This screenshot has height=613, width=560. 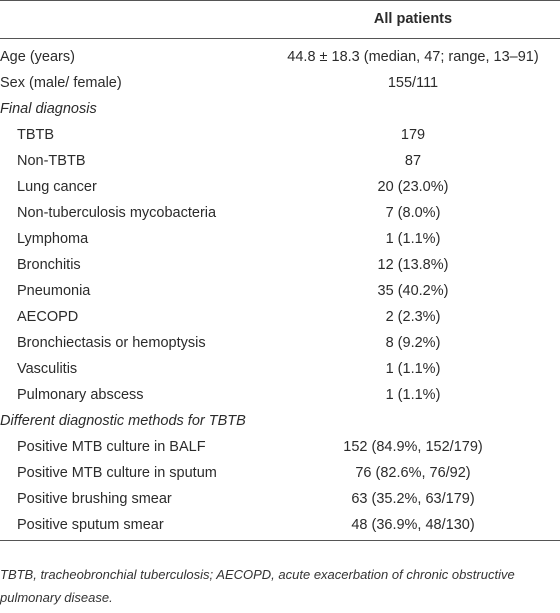 I want to click on row-value: 7 (8.0%), so click(x=413, y=213).